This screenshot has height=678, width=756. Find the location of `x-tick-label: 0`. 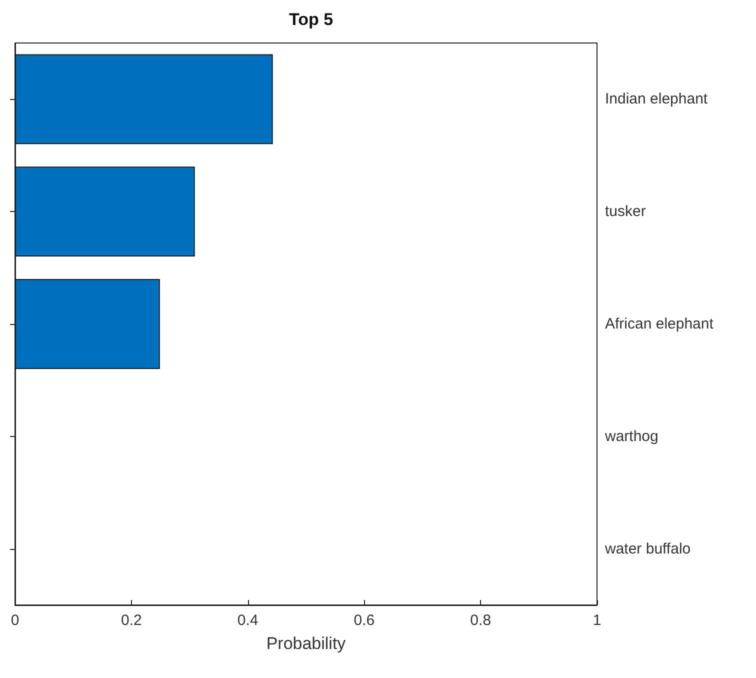

x-tick-label: 0 is located at coordinates (15, 620).